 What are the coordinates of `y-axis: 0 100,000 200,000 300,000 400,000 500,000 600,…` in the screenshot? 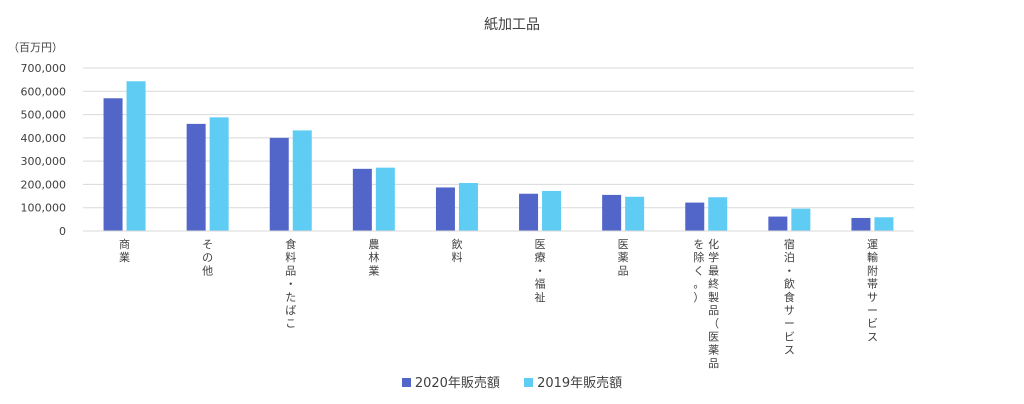 It's located at (44, 150).